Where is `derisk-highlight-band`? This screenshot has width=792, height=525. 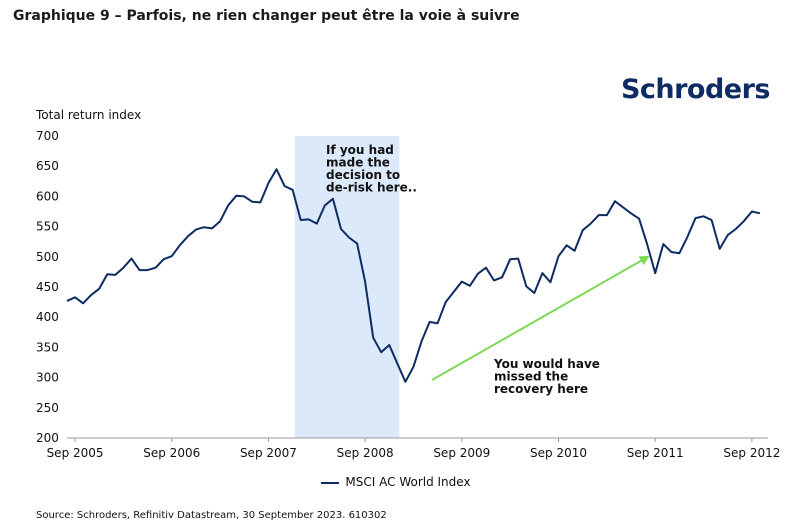 derisk-highlight-band is located at coordinates (347, 287).